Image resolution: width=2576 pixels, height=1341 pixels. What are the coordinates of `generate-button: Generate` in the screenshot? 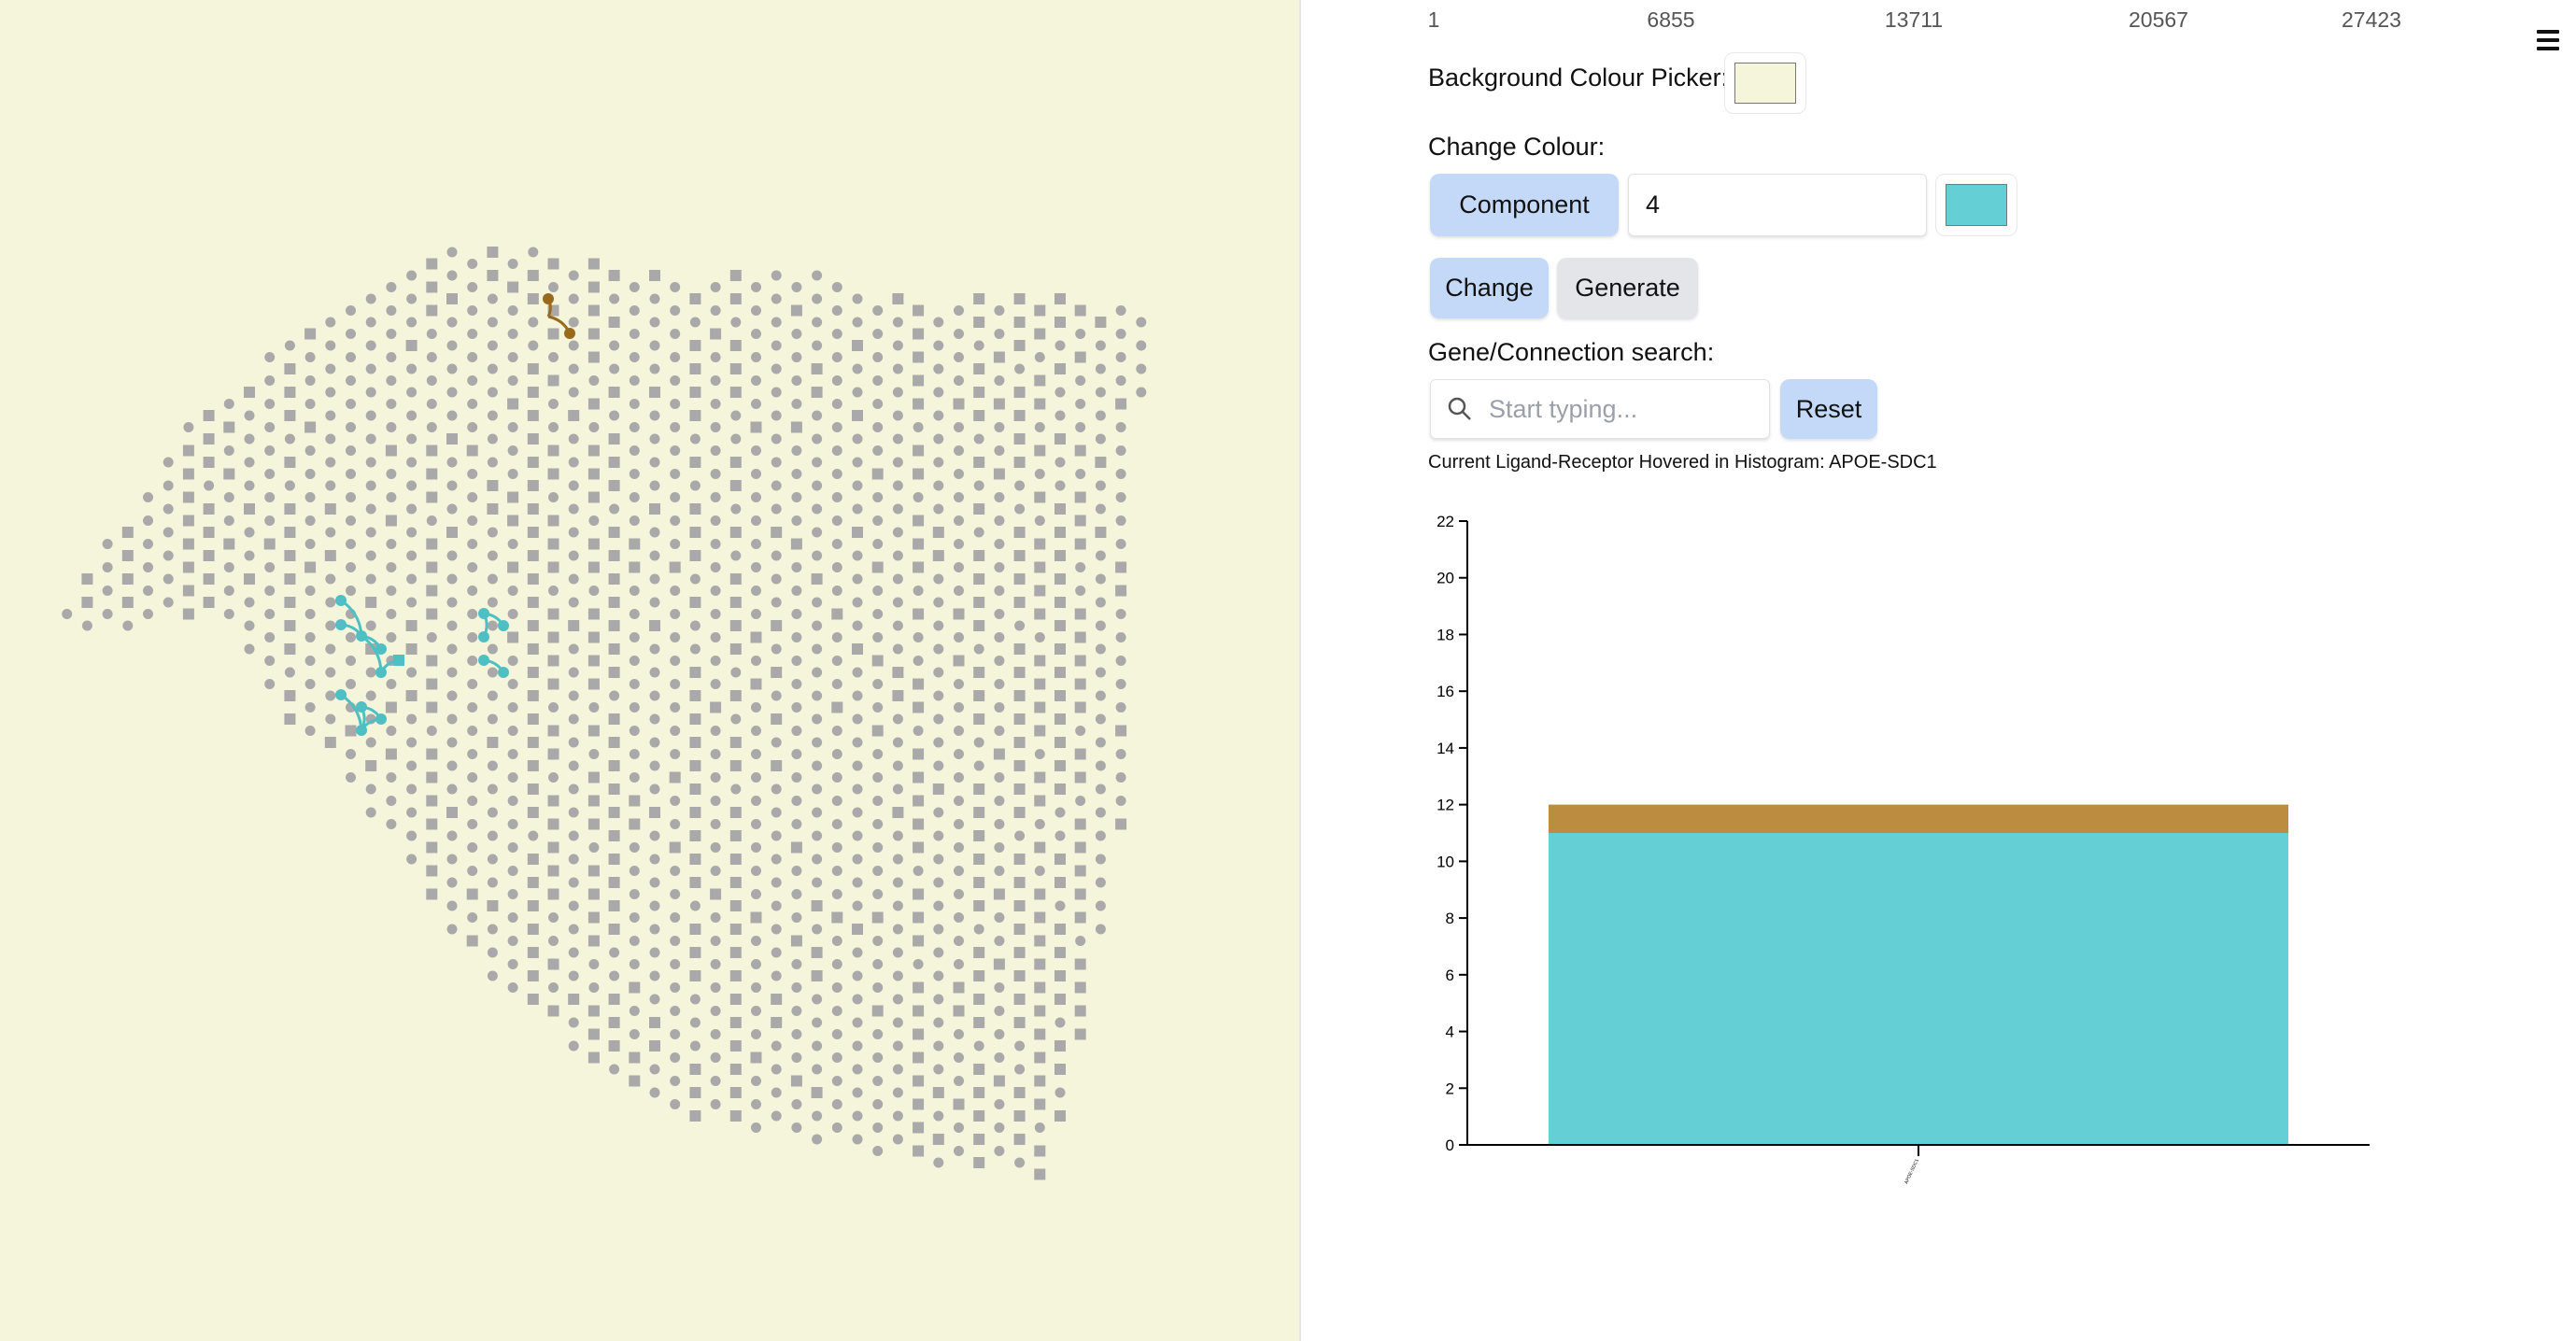 It's located at (1627, 288).